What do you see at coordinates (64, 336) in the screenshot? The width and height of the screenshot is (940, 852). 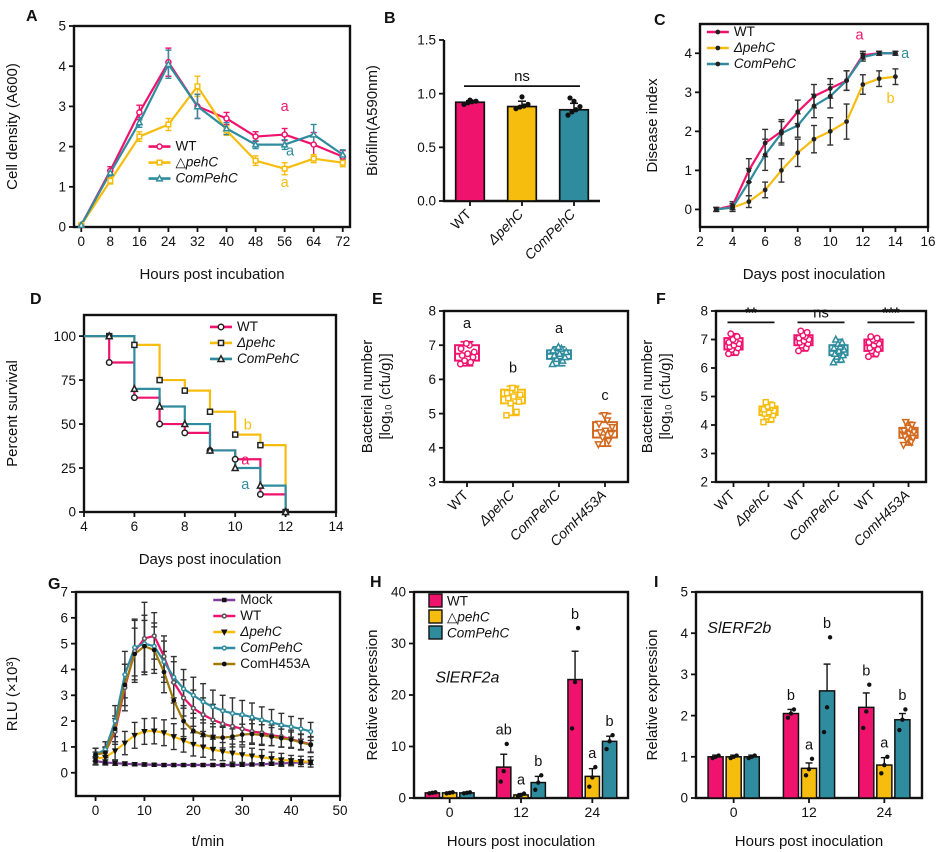 I see `svg-text: 100` at bounding box center [64, 336].